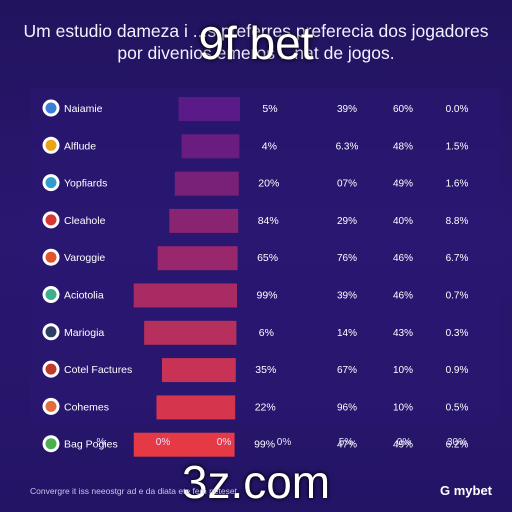 This screenshot has height=512, width=512. Describe the element at coordinates (51, 369) in the screenshot. I see `shield-icon` at that location.